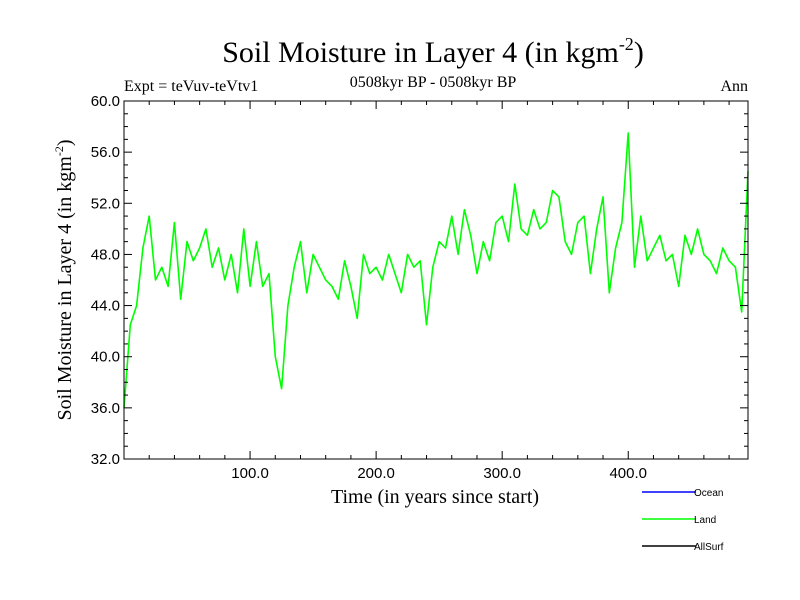  I want to click on x-tick-label: 100.0, so click(250, 473).